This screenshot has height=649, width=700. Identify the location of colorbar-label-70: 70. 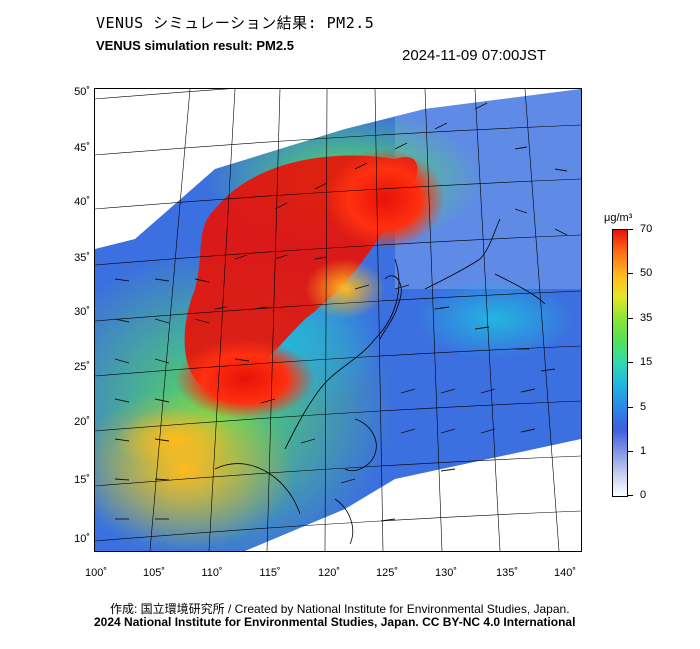
(646, 229).